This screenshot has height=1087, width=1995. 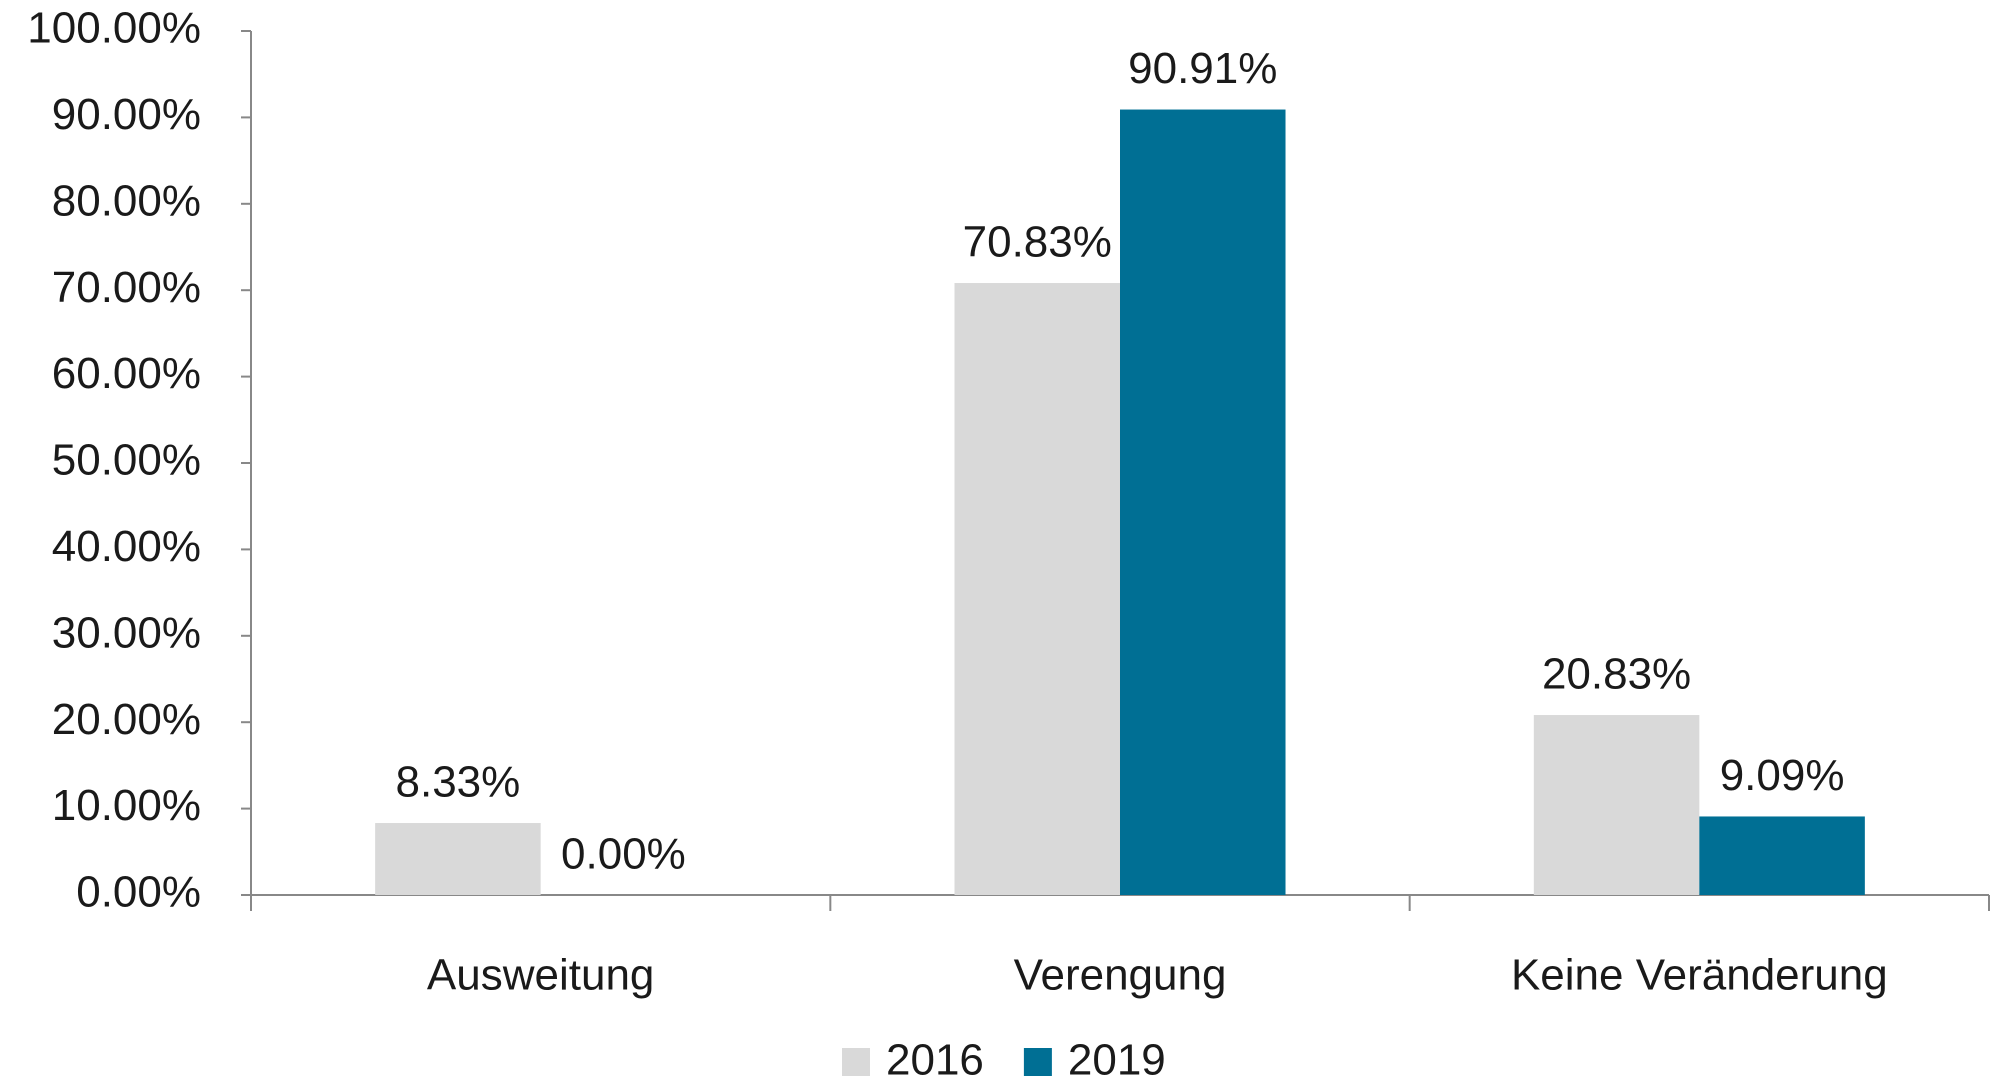 I want to click on x-tick-label: Verengung, so click(x=1120, y=975).